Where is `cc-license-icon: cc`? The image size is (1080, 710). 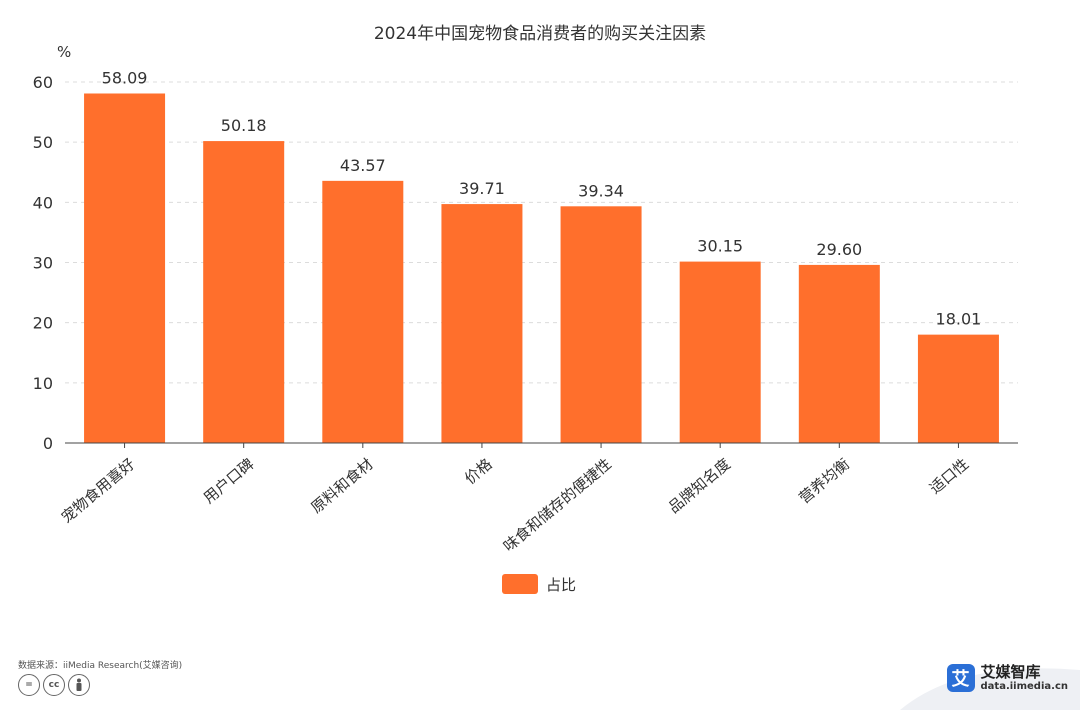 cc-license-icon: cc is located at coordinates (54, 685).